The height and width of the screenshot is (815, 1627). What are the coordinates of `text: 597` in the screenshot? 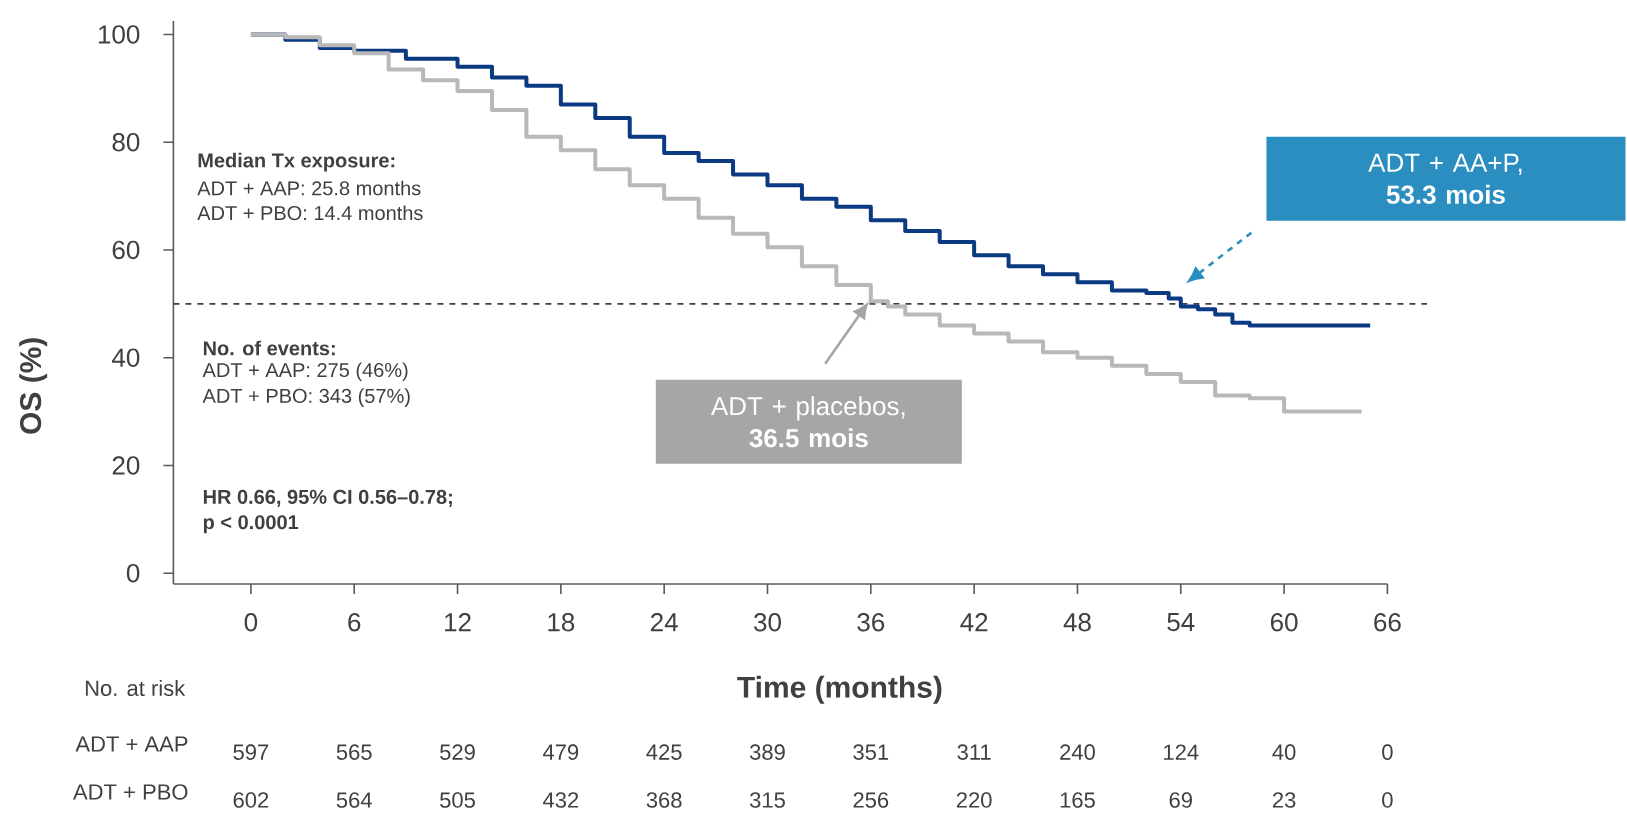 It's located at (251, 752).